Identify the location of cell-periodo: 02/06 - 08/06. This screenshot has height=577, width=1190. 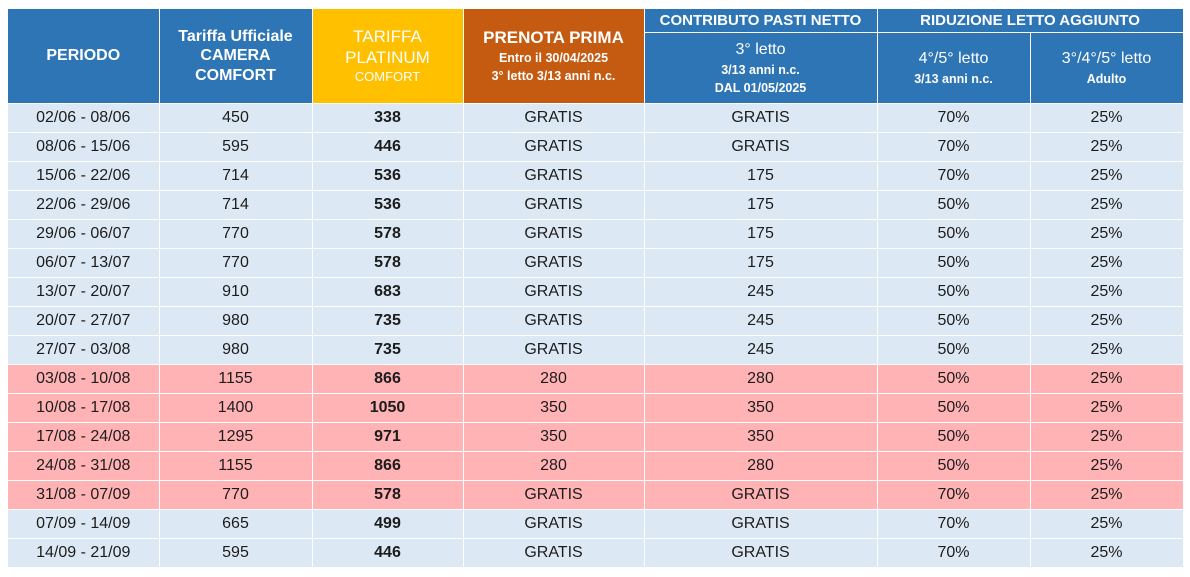
(84, 118).